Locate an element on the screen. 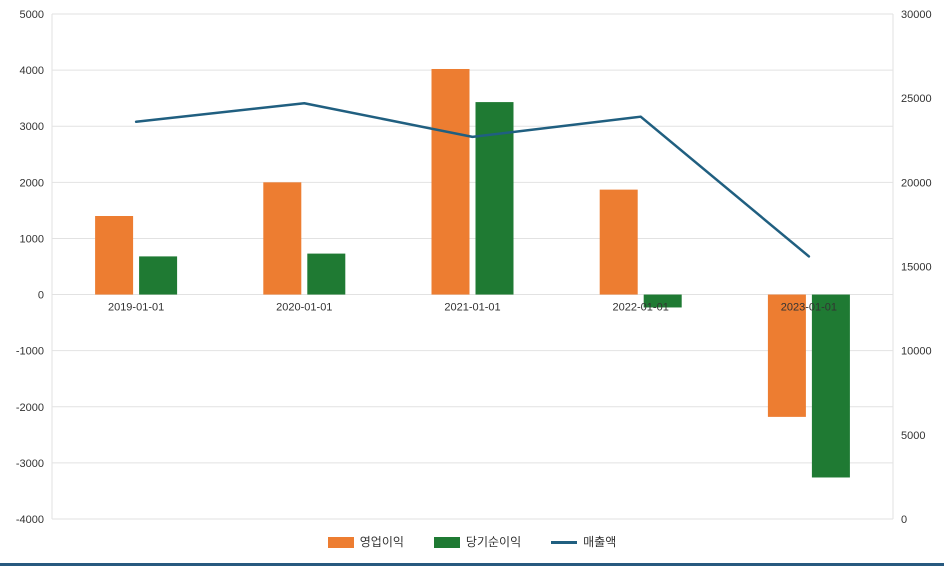 This screenshot has width=944, height=566. bottom-border is located at coordinates (472, 564).